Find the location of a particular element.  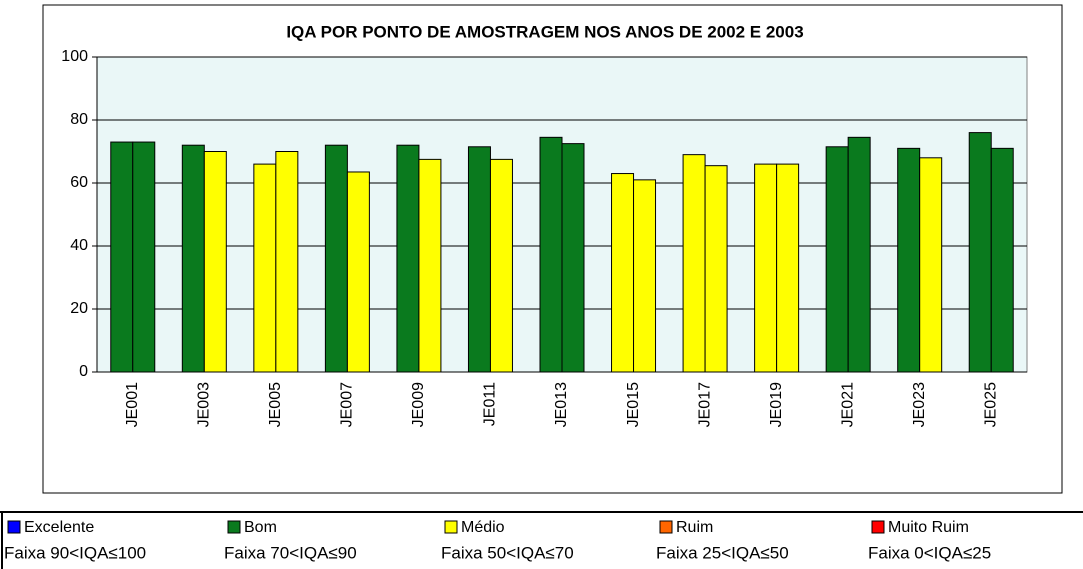

x-tick-label: JE015 is located at coordinates (633, 404).